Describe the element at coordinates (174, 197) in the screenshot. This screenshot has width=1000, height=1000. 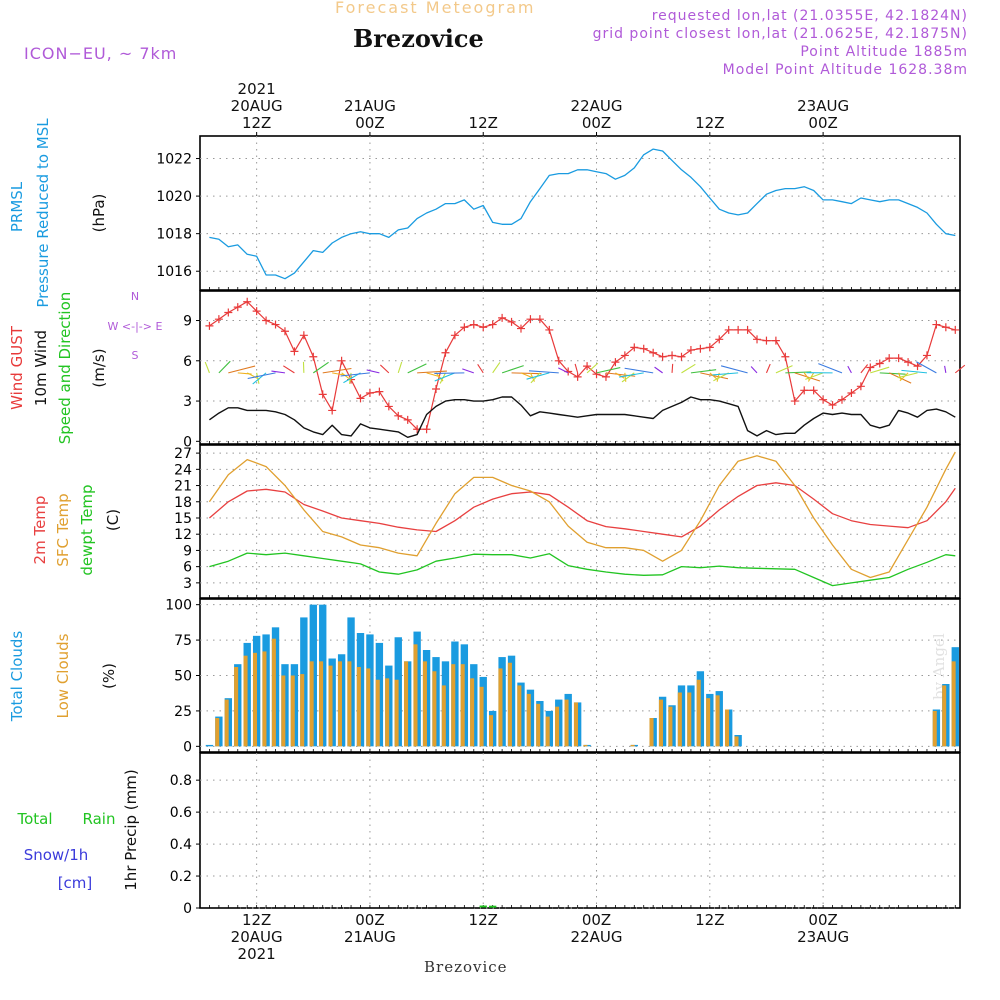
I see `y-tick-label: 1020` at that location.